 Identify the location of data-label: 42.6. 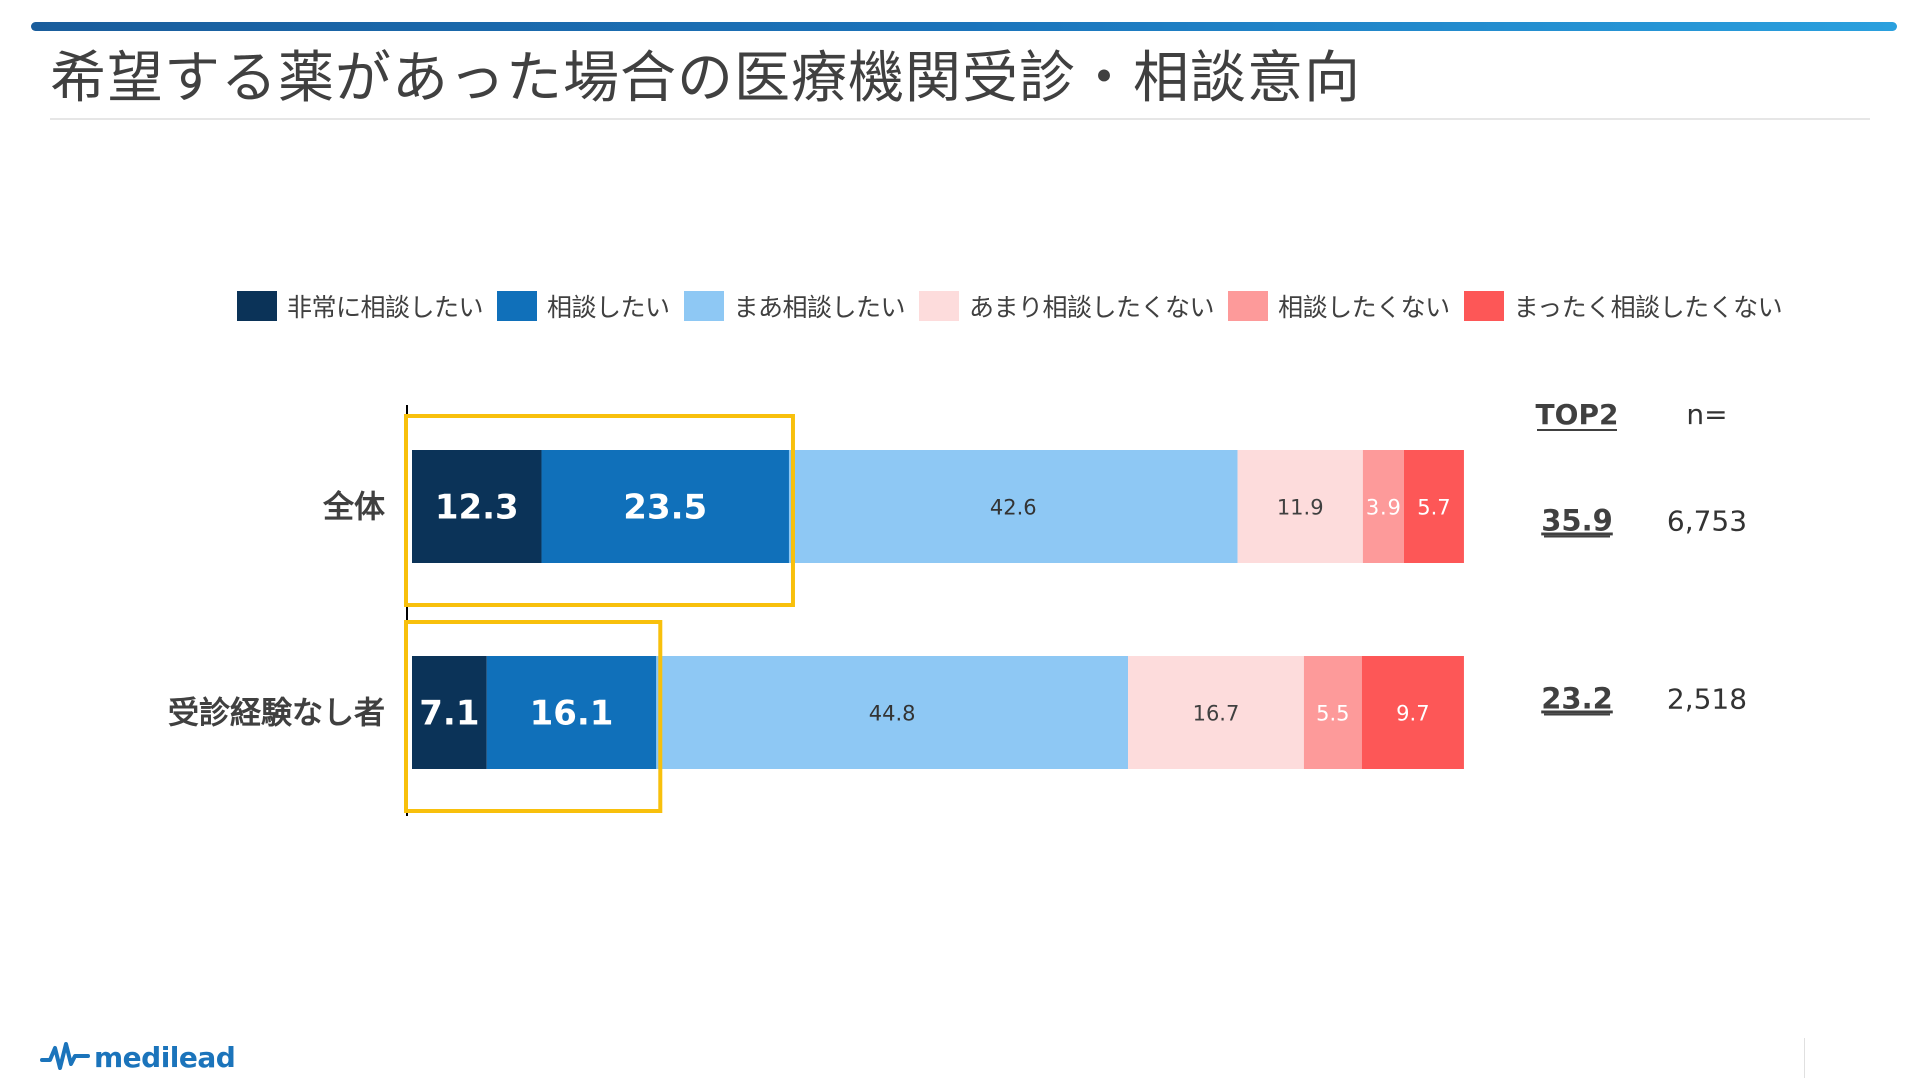
(1013, 508).